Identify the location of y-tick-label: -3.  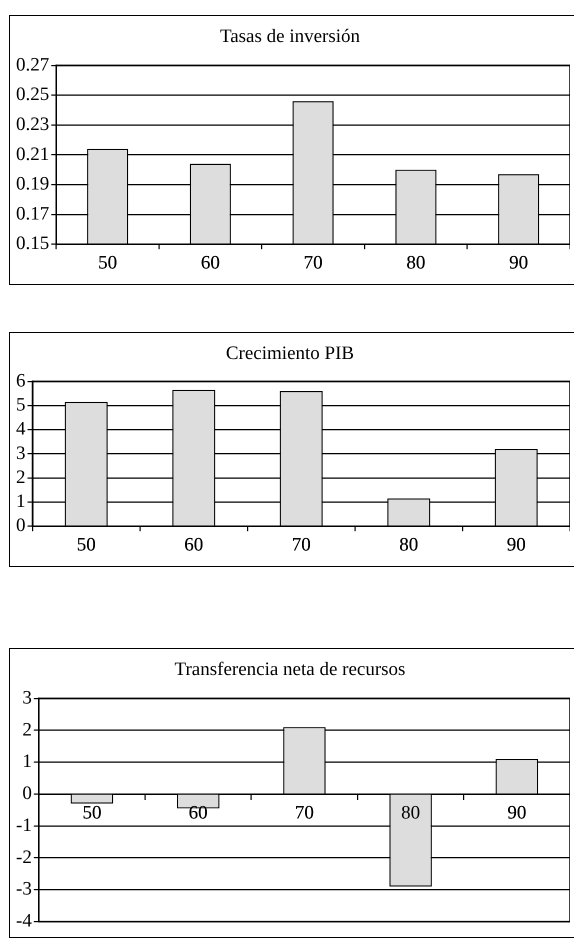
(24, 889).